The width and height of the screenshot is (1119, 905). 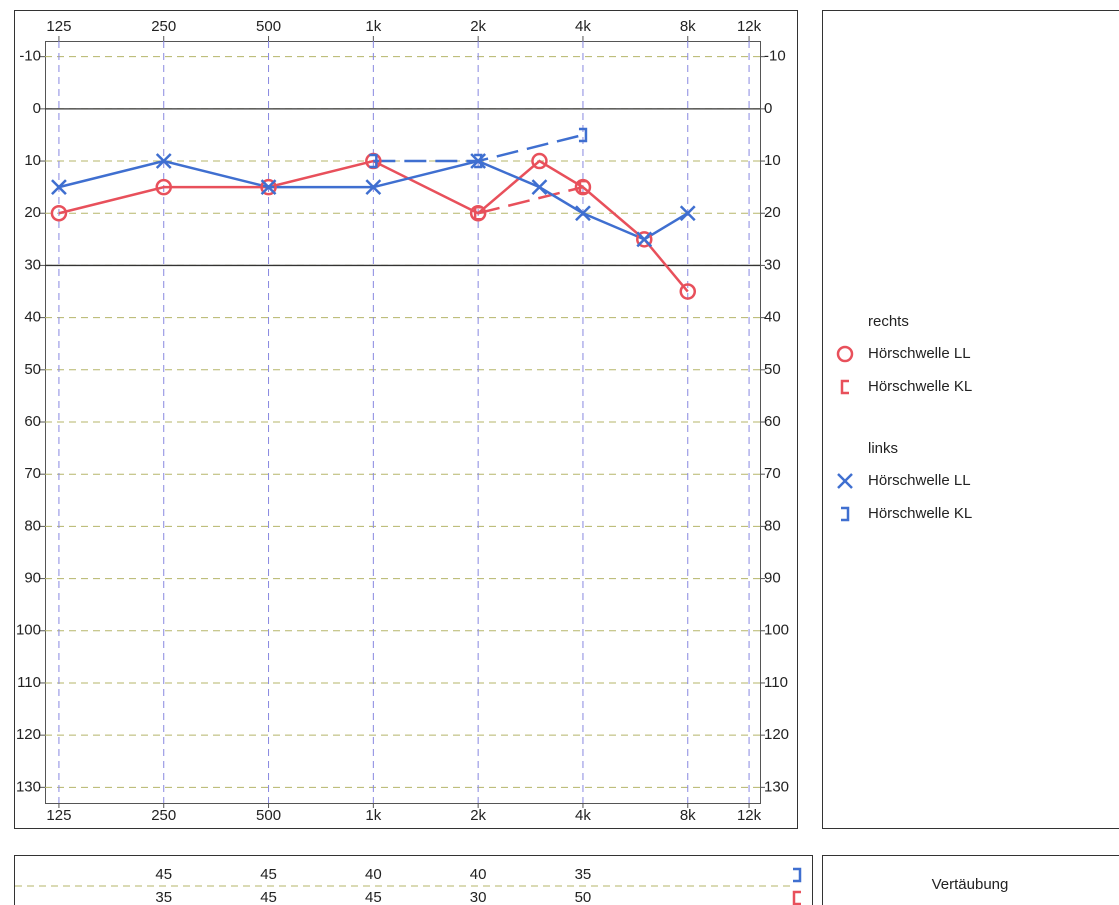 What do you see at coordinates (478, 897) in the screenshot?
I see `table-cell: 30` at bounding box center [478, 897].